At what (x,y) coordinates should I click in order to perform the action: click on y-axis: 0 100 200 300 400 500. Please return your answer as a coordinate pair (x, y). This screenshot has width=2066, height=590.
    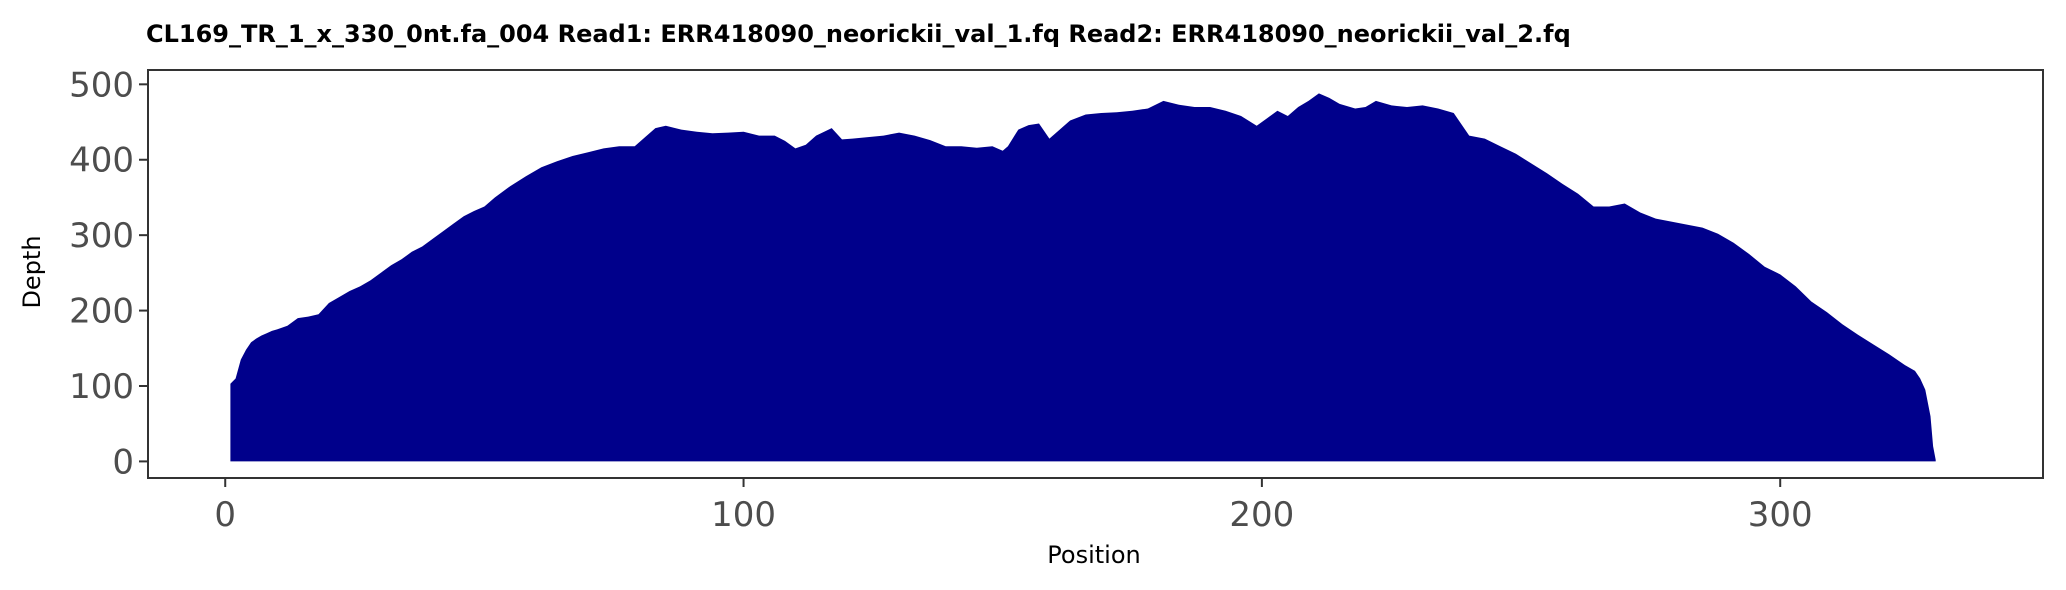
    Looking at the image, I should click on (108, 273).